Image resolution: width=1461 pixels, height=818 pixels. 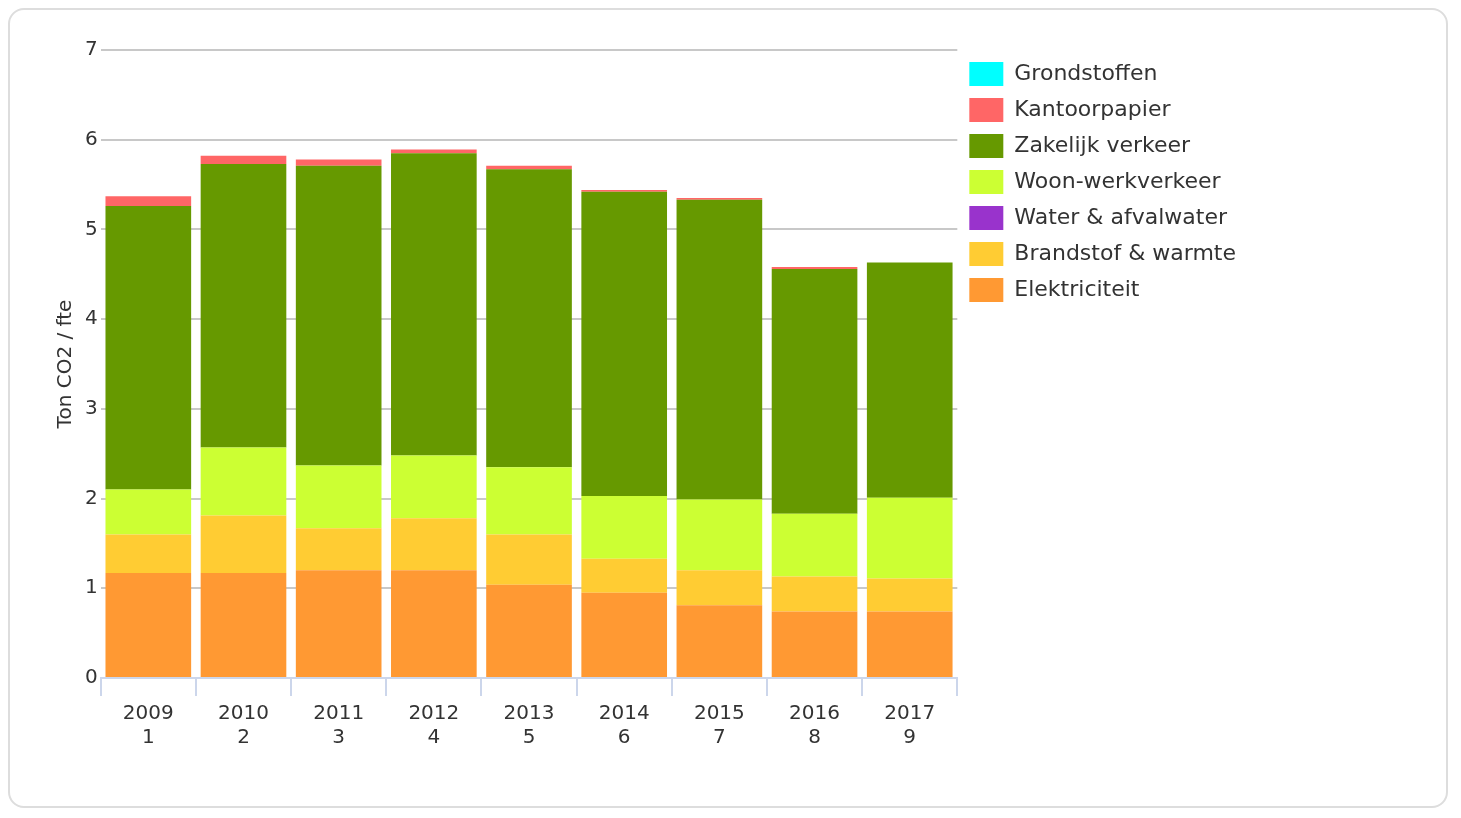 I want to click on x-tick-label: 2010 2, so click(x=243, y=724).